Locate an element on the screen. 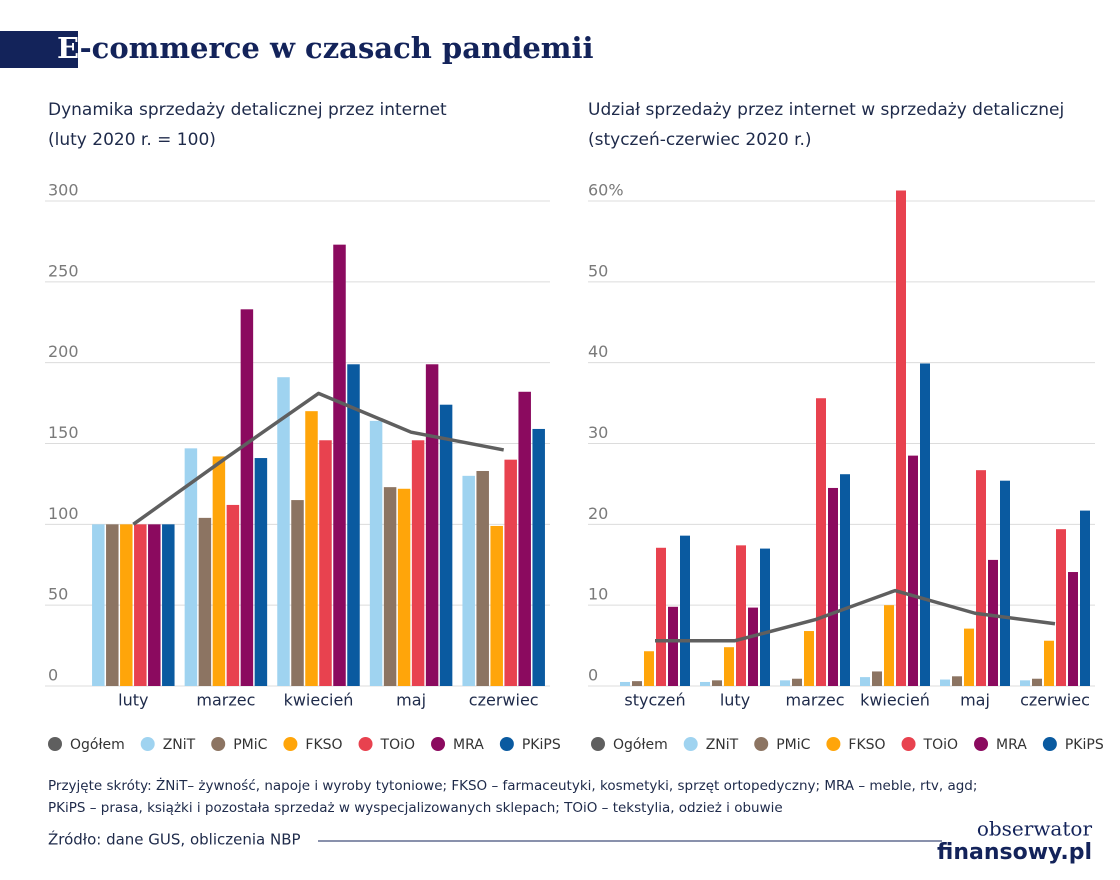  y-tick-label: 200 is located at coordinates (63, 351).